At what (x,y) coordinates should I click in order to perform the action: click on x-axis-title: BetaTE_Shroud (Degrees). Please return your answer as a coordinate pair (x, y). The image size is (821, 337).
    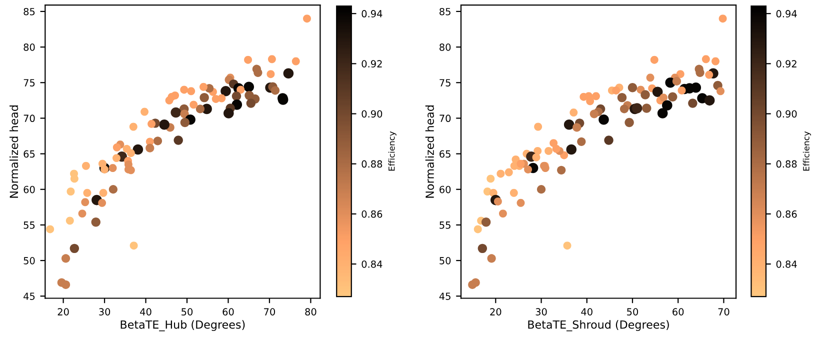
    Looking at the image, I should click on (598, 326).